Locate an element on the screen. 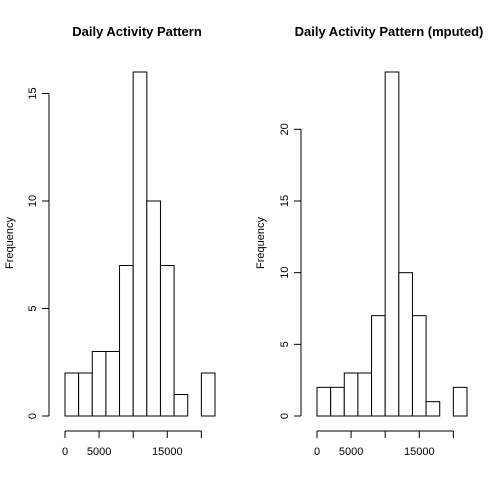 This screenshot has height=504, width=504. y-tick-label: 20 is located at coordinates (285, 129).